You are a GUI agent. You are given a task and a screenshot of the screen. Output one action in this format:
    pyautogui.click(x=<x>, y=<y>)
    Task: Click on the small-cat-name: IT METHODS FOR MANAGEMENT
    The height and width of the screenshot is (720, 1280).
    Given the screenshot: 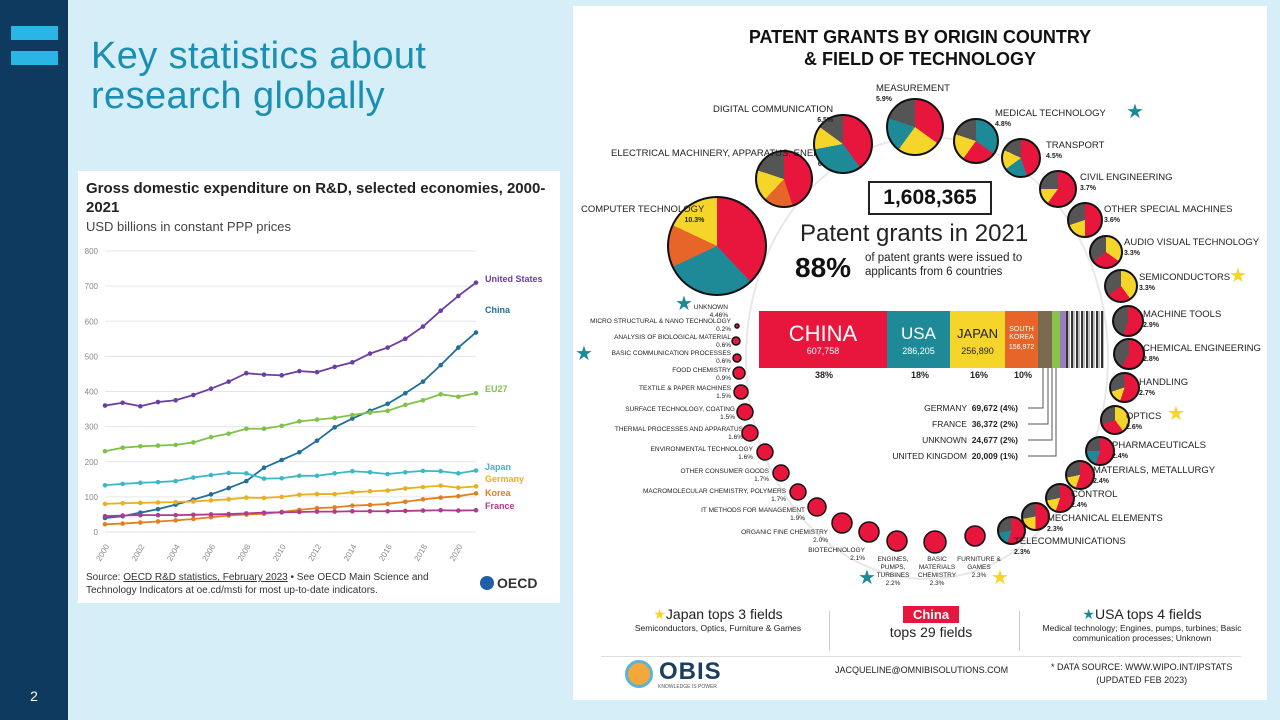 What is the action you would take?
    pyautogui.click(x=753, y=510)
    